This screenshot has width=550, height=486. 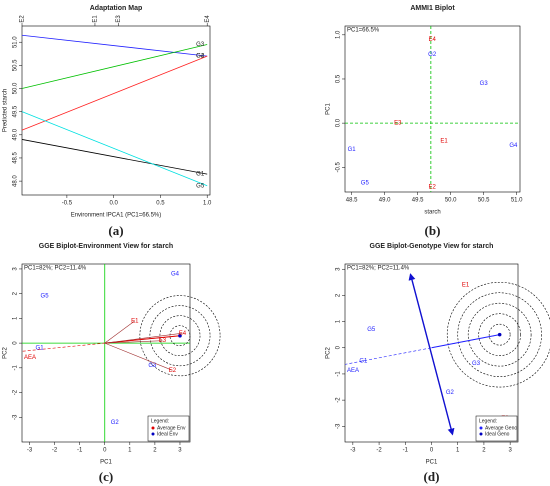 What do you see at coordinates (106, 476) in the screenshot?
I see `caption: (c)` at bounding box center [106, 476].